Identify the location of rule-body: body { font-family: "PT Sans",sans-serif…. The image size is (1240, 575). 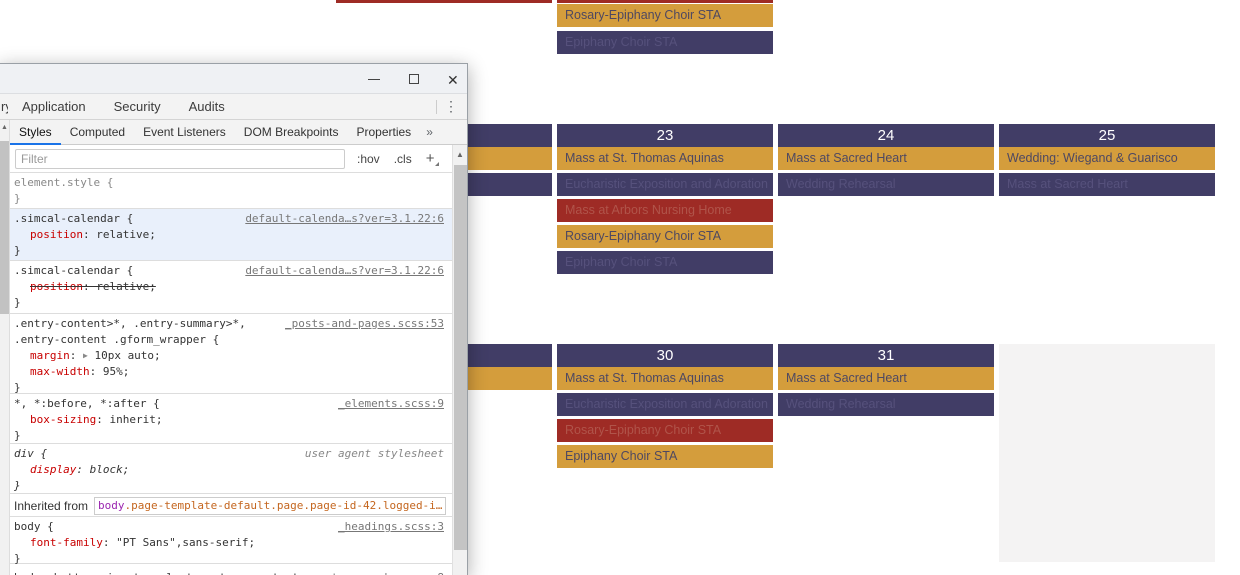
(231, 541).